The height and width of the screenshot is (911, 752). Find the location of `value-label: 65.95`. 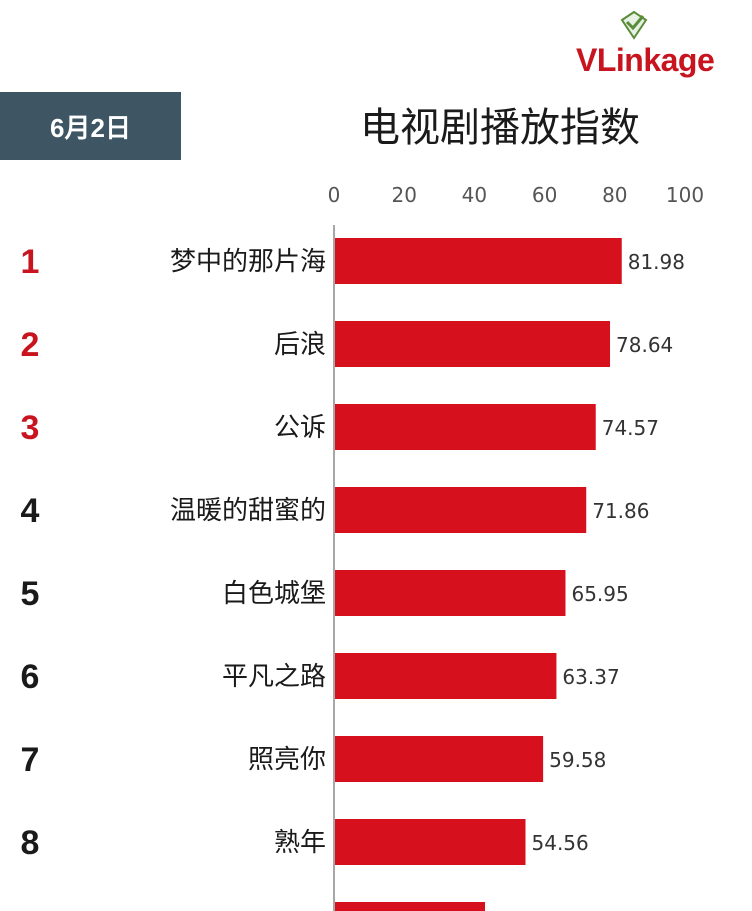

value-label: 65.95 is located at coordinates (599, 594).